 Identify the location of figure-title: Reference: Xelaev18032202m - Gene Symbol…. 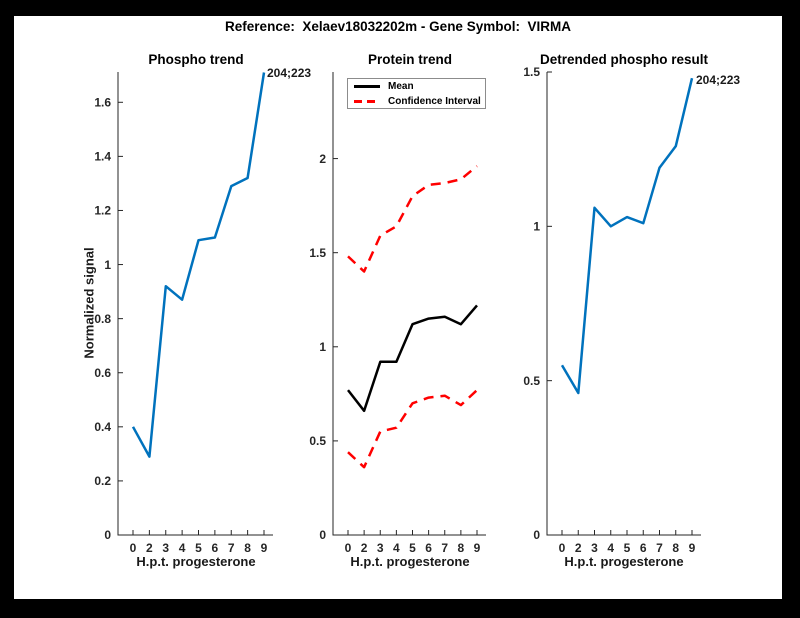
(398, 26).